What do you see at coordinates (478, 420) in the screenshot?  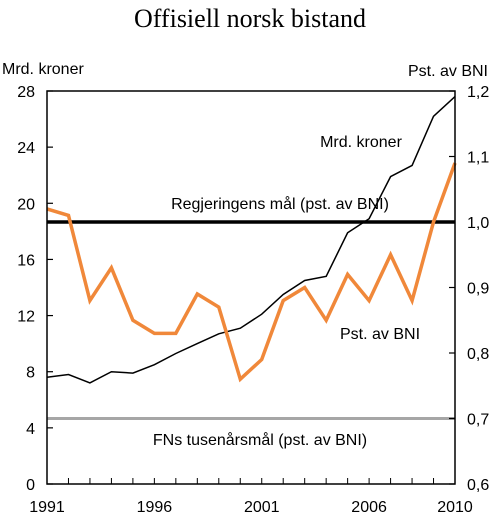 I see `right-tick-label: 0,7` at bounding box center [478, 420].